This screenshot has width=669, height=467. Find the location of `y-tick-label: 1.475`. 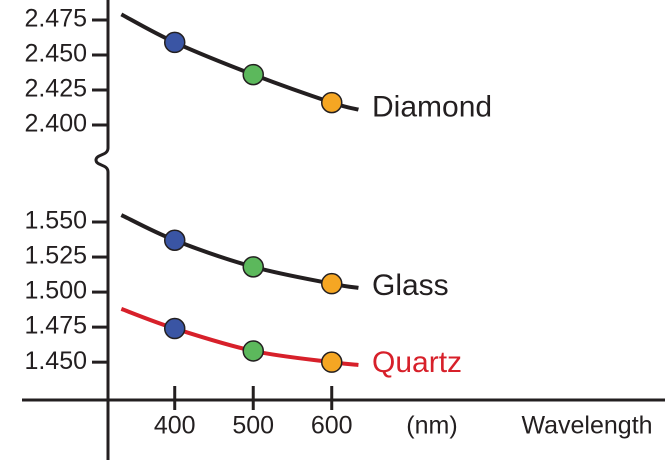

y-tick-label: 1.475 is located at coordinates (55, 326).